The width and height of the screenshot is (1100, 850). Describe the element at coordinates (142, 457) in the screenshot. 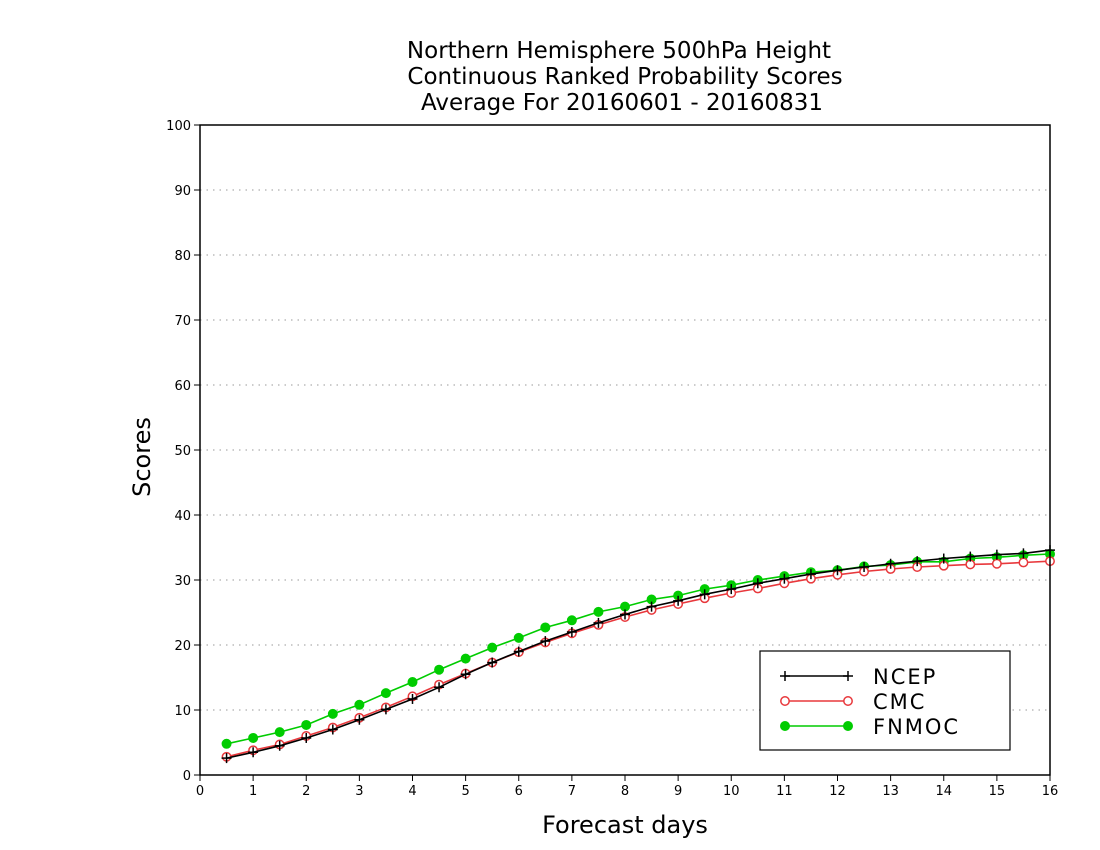

I see `y-axis-label: Scores` at that location.